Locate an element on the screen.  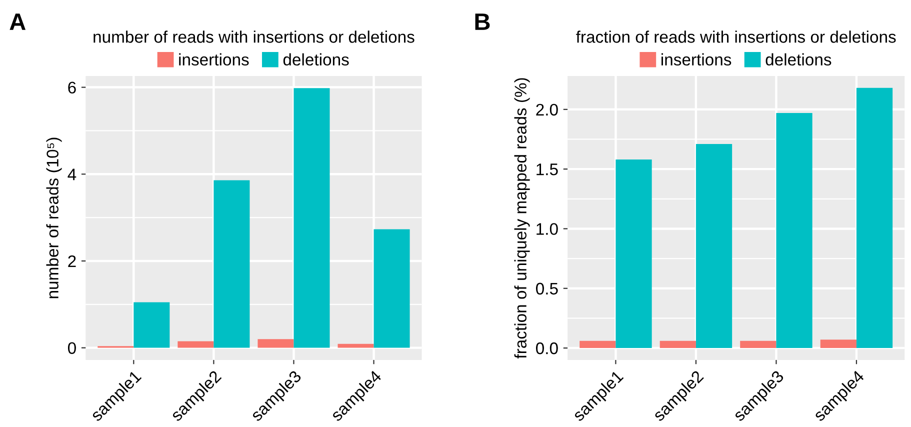
y-axis-title: fraction of uniquely mapped reads (%) is located at coordinates (522, 218).